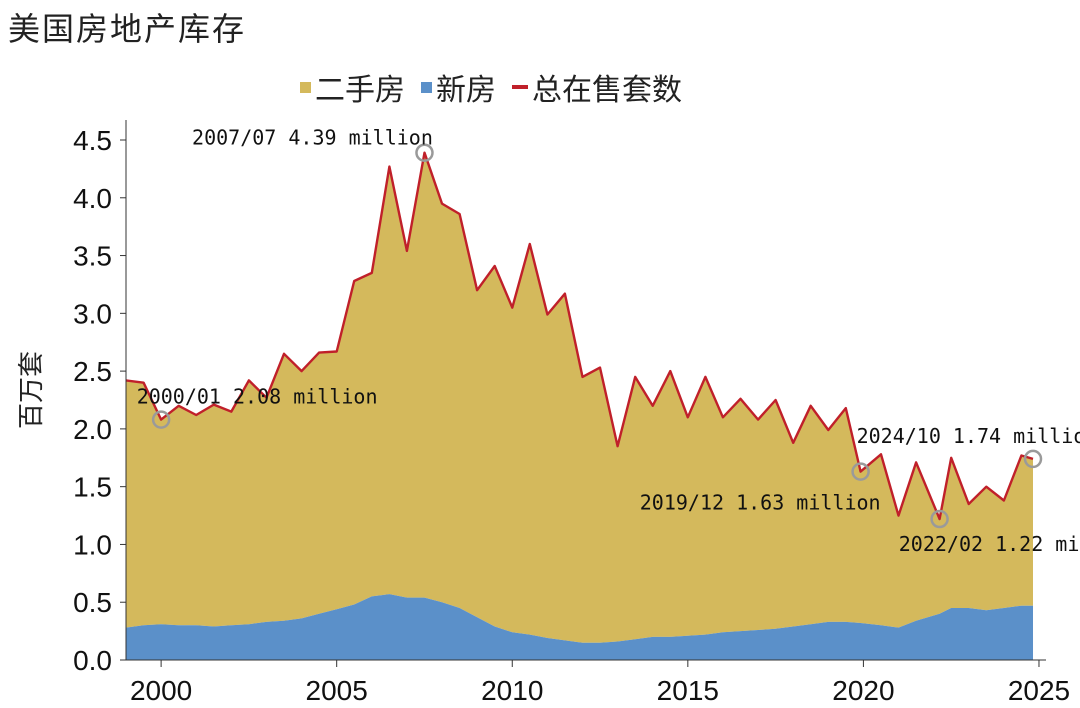 The height and width of the screenshot is (708, 1080). Describe the element at coordinates (337, 690) in the screenshot. I see `x-tick-label: 2005` at that location.